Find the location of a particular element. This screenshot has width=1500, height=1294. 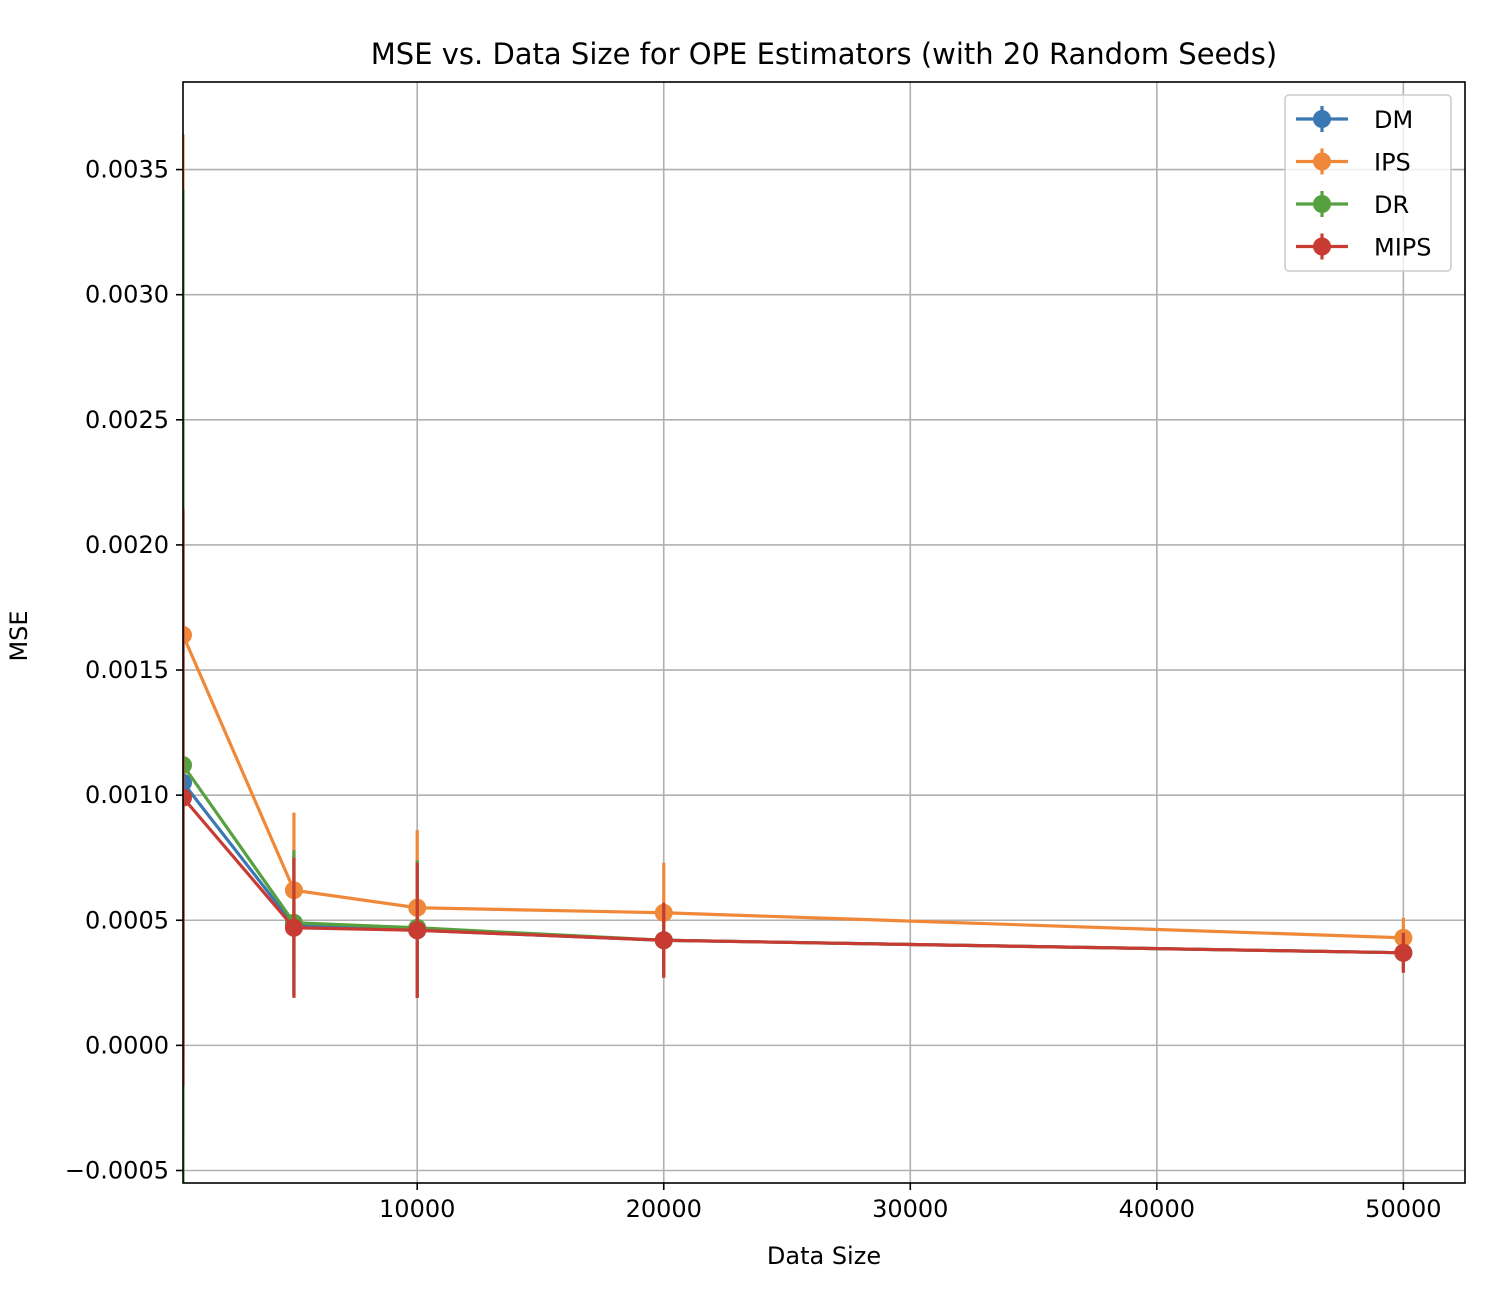

legend-item-mips: MIPS is located at coordinates (1364, 247).